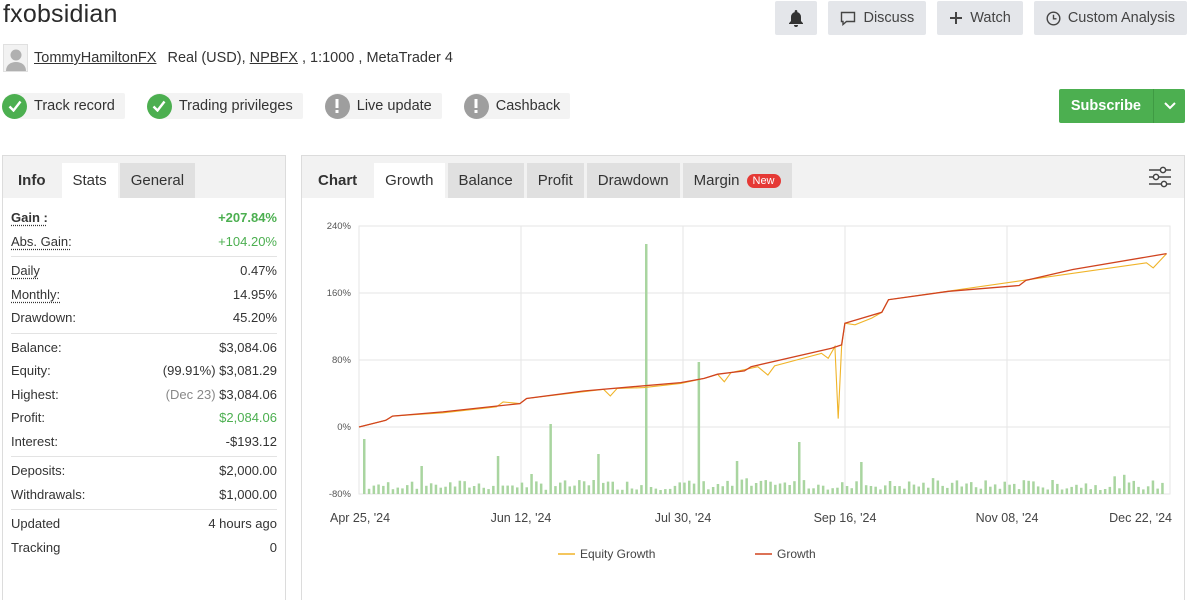  I want to click on subscribe-dropdown, so click(1169, 106).